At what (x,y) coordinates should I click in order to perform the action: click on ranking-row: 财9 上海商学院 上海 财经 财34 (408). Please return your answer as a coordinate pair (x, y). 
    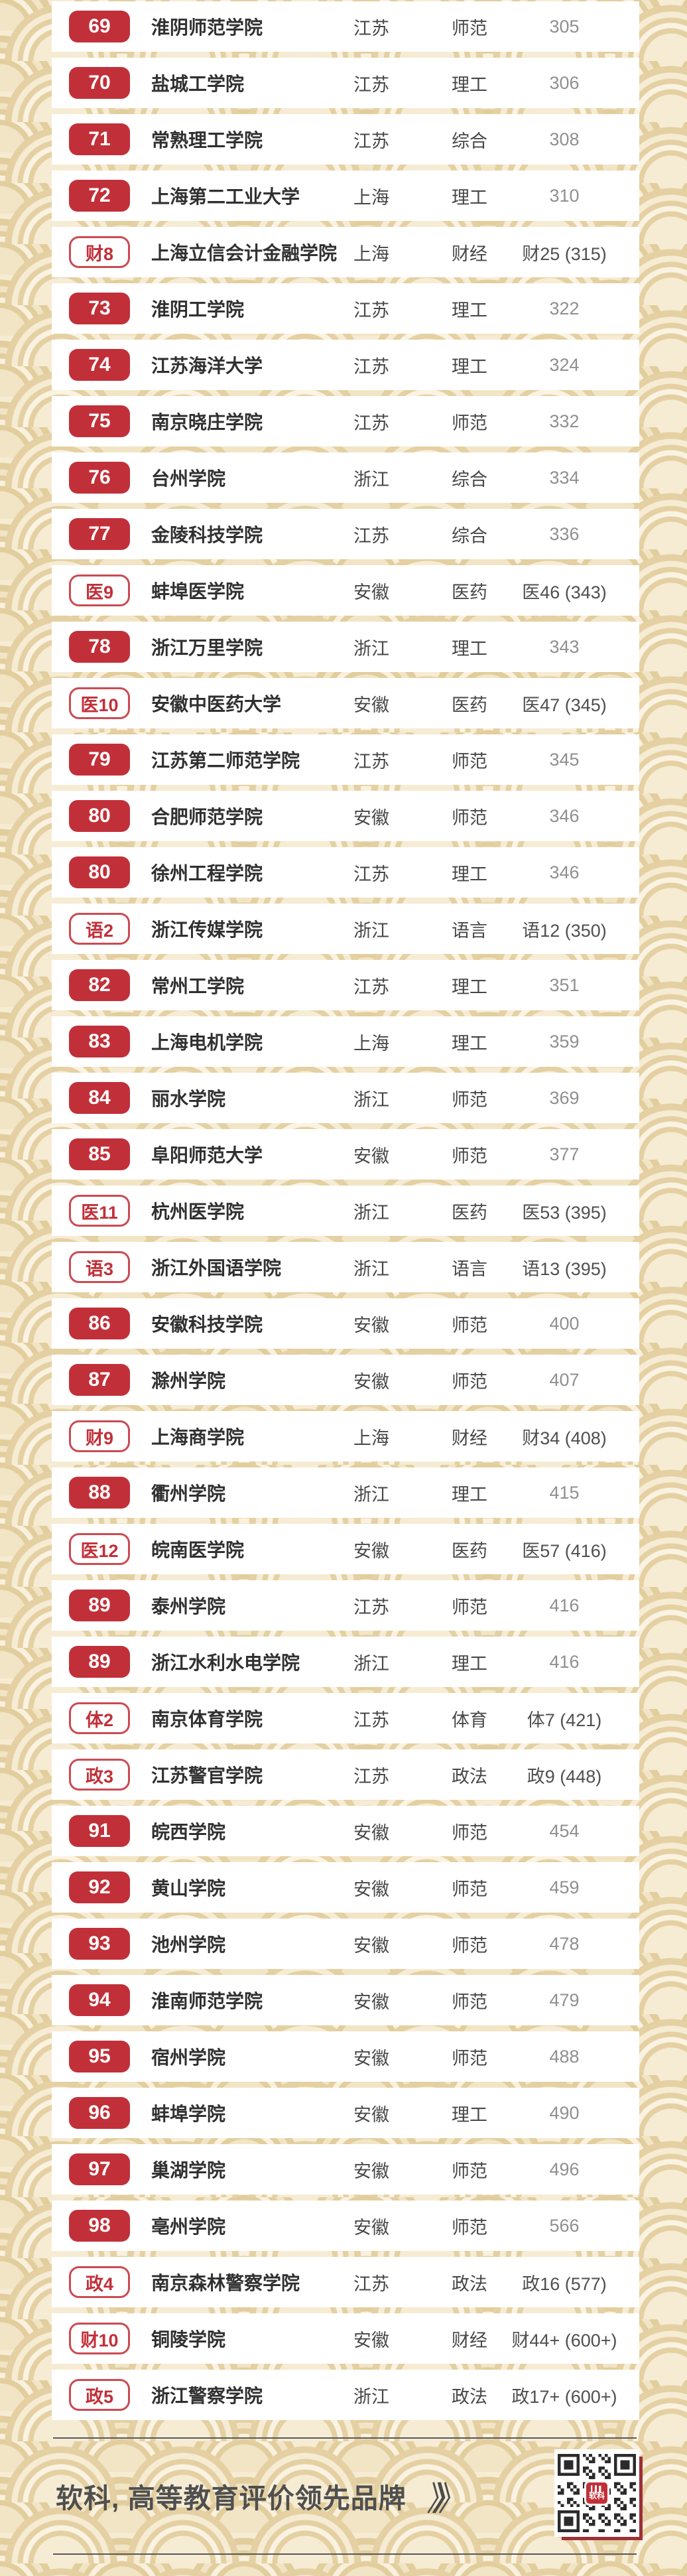
    Looking at the image, I should click on (345, 1436).